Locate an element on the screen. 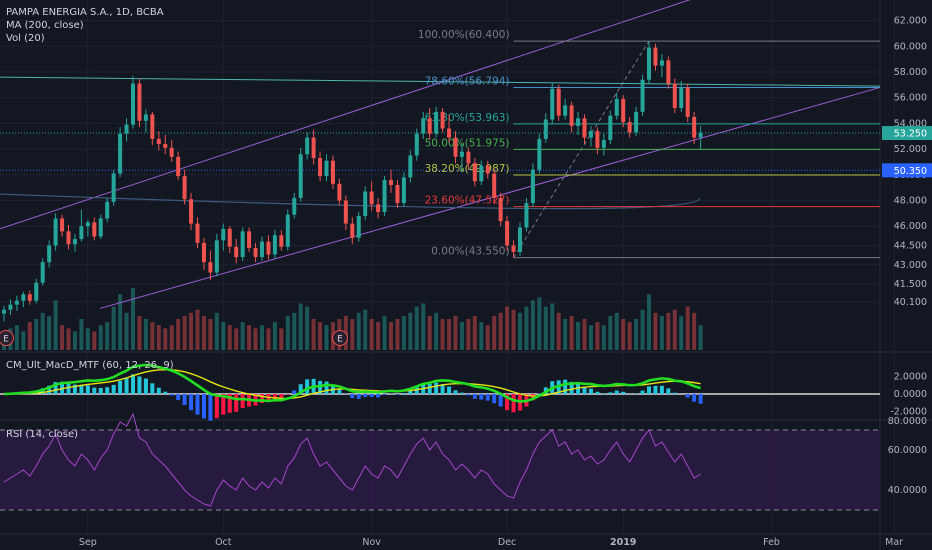 The image size is (932, 550). fib-level-label: 78.60%(56.794) is located at coordinates (467, 81).